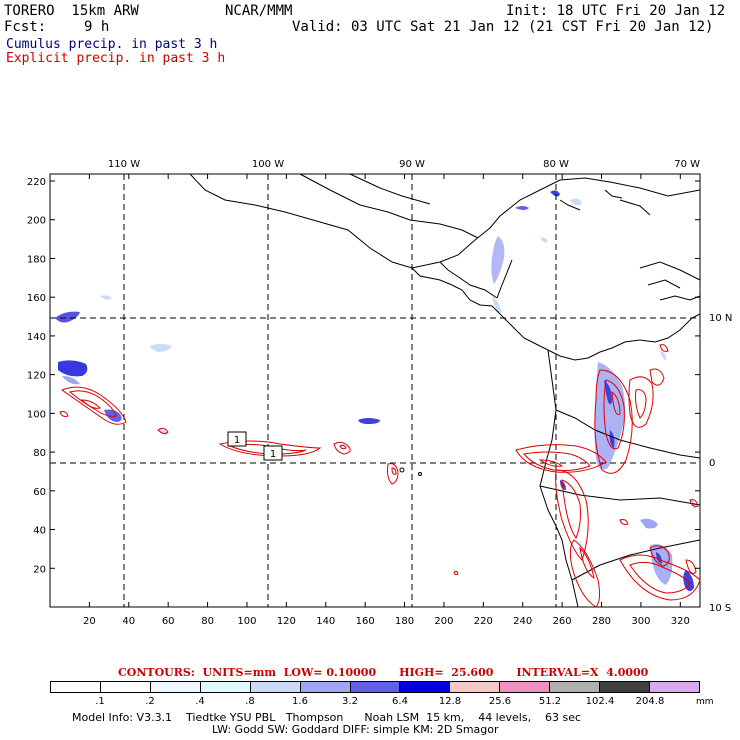 The width and height of the screenshot is (740, 740). I want to click on small-black-circles, so click(410, 471).